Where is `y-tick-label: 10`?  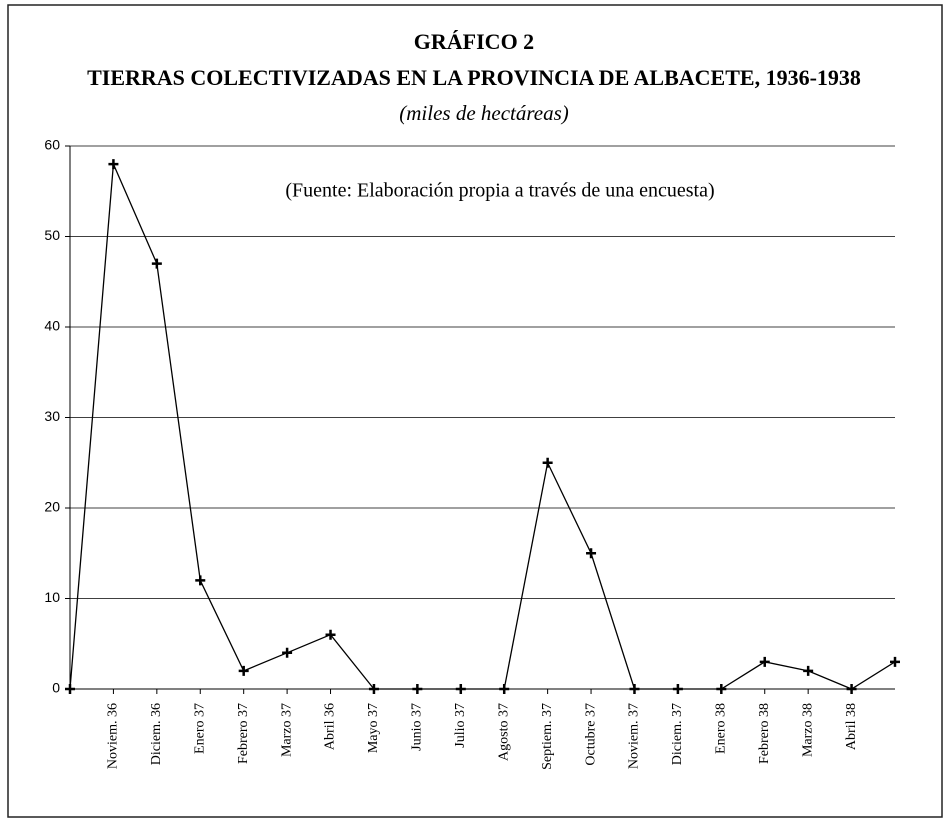 y-tick-label: 10 is located at coordinates (52, 597).